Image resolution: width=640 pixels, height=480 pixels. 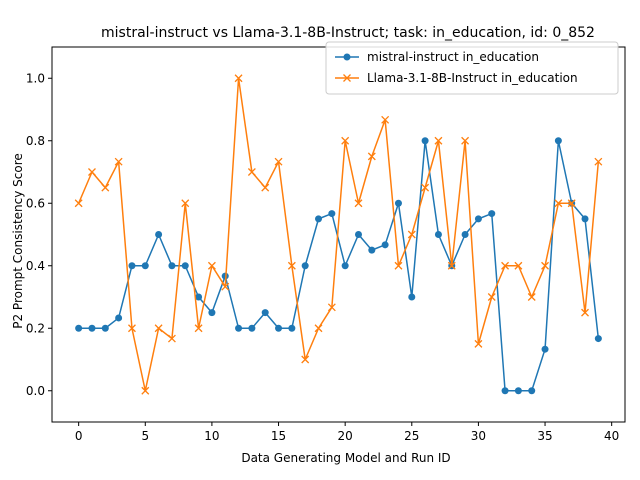 I want to click on x-tick-label: 30, so click(x=478, y=436).